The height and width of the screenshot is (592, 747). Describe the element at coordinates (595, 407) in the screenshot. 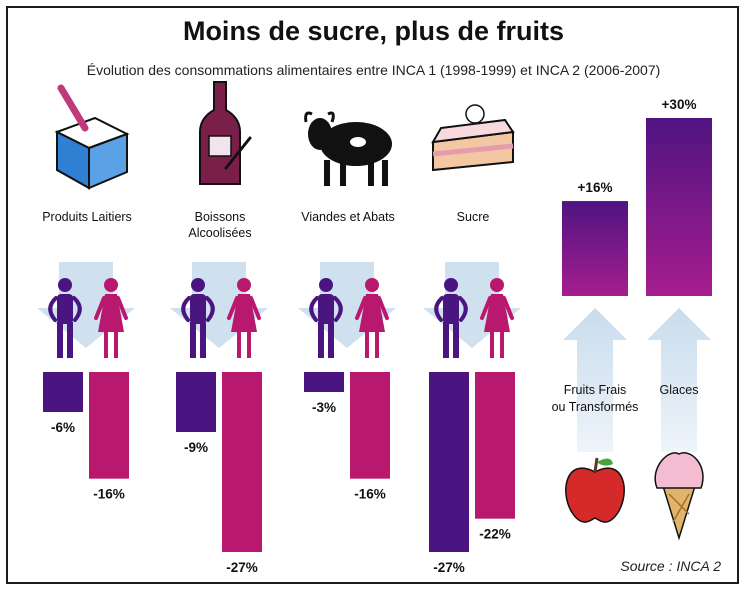

I see `category-label: ou Transformés` at that location.